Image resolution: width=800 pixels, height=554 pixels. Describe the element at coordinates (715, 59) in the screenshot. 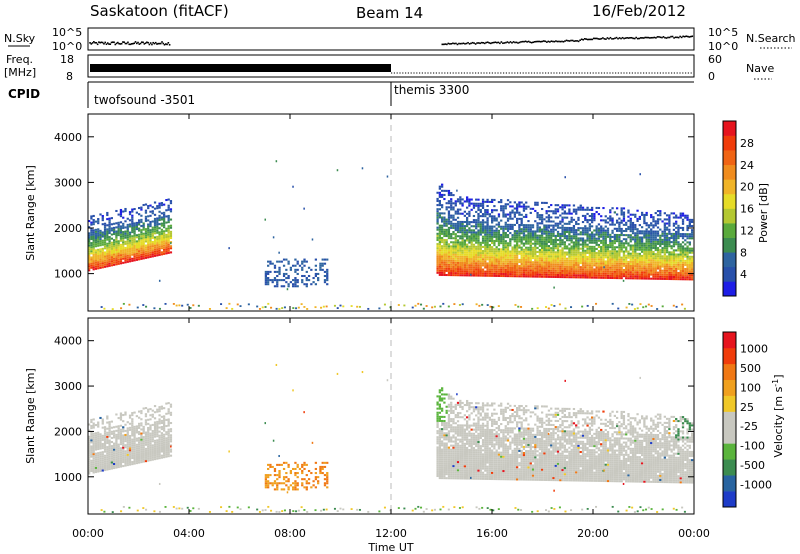

I see `nave-tick-top: 60` at that location.